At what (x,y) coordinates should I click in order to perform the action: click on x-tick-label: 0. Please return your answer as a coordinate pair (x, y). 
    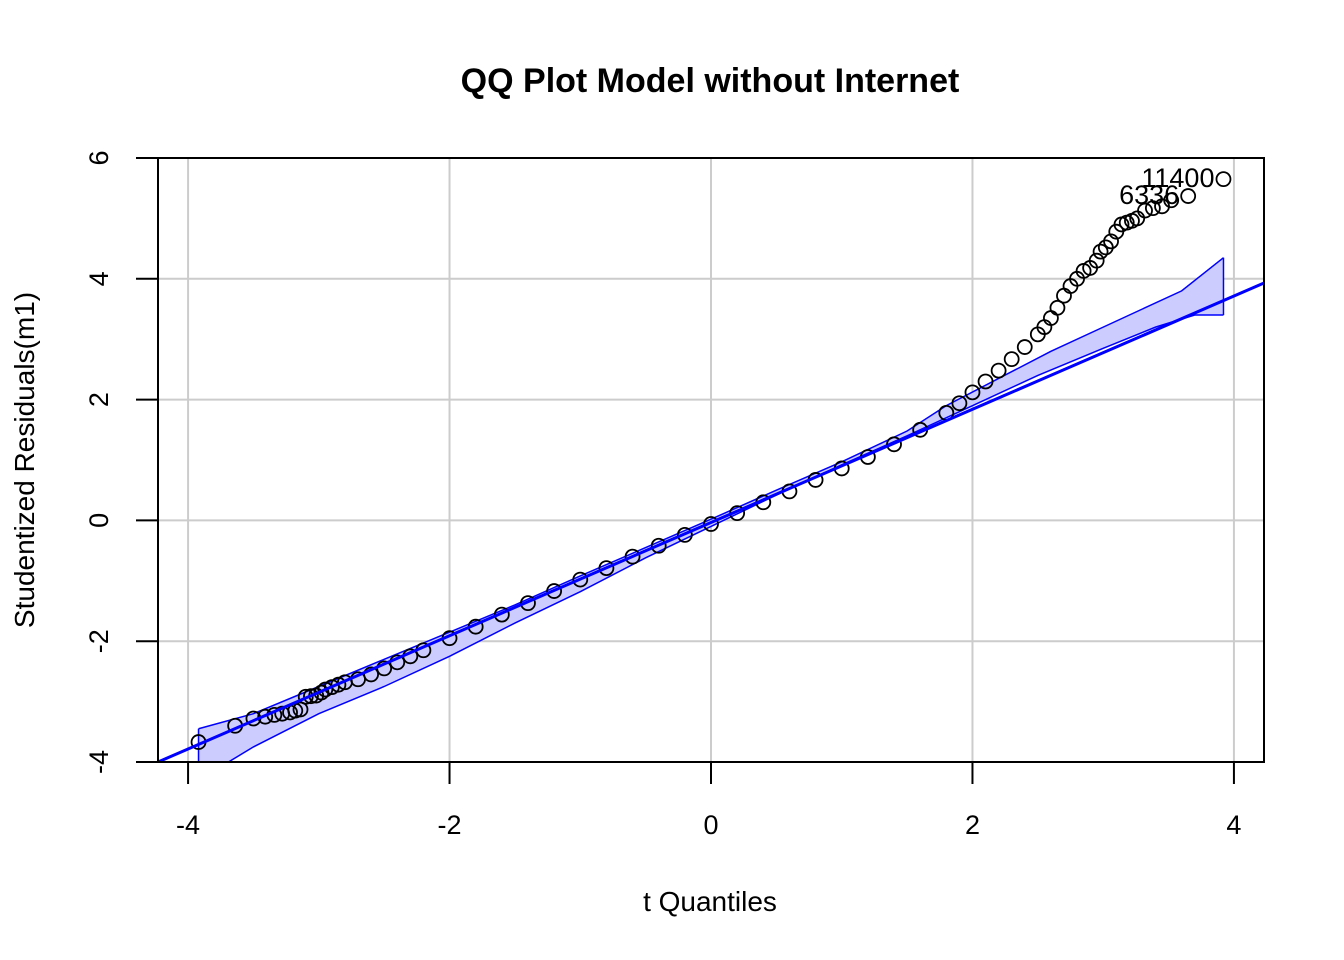
    Looking at the image, I should click on (710, 825).